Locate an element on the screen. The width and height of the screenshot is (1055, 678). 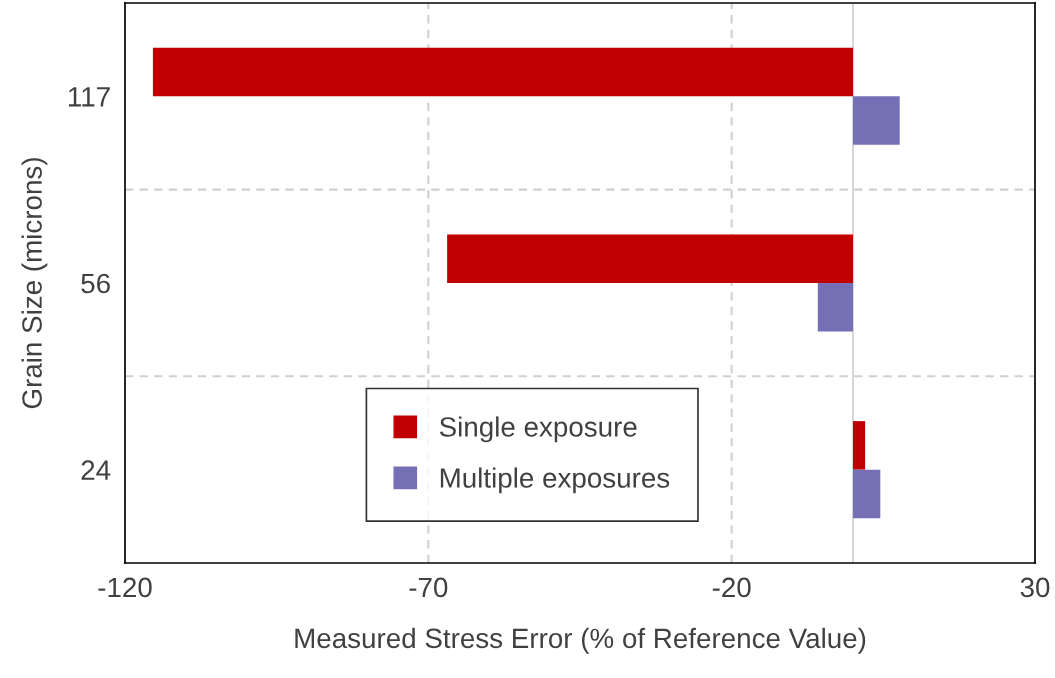
y-tick-label: 117 is located at coordinates (89, 97).